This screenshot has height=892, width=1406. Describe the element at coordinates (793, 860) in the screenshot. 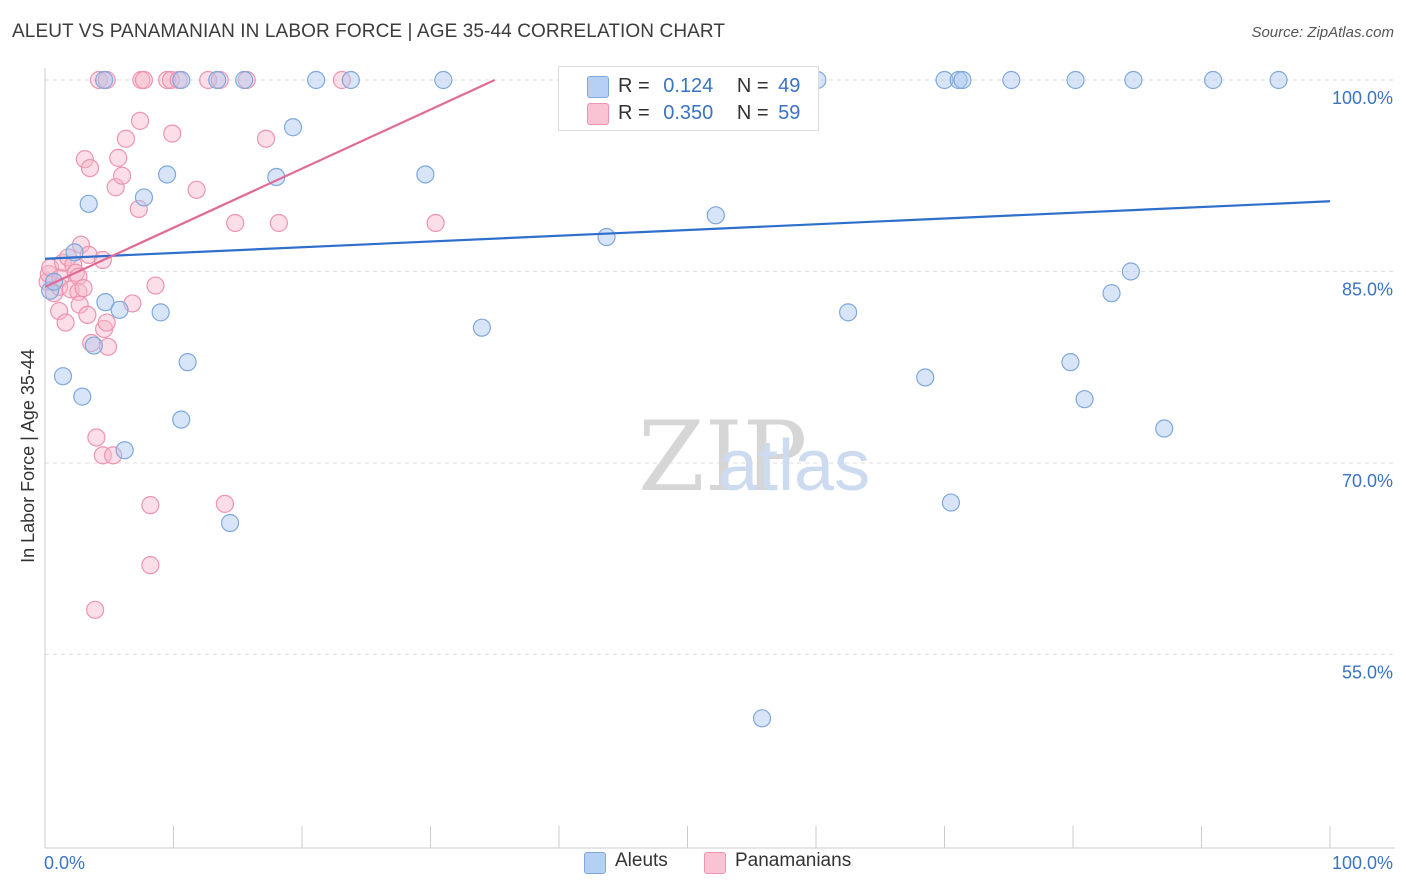

I see `bottom-legend-panamanians: Panamanians` at that location.